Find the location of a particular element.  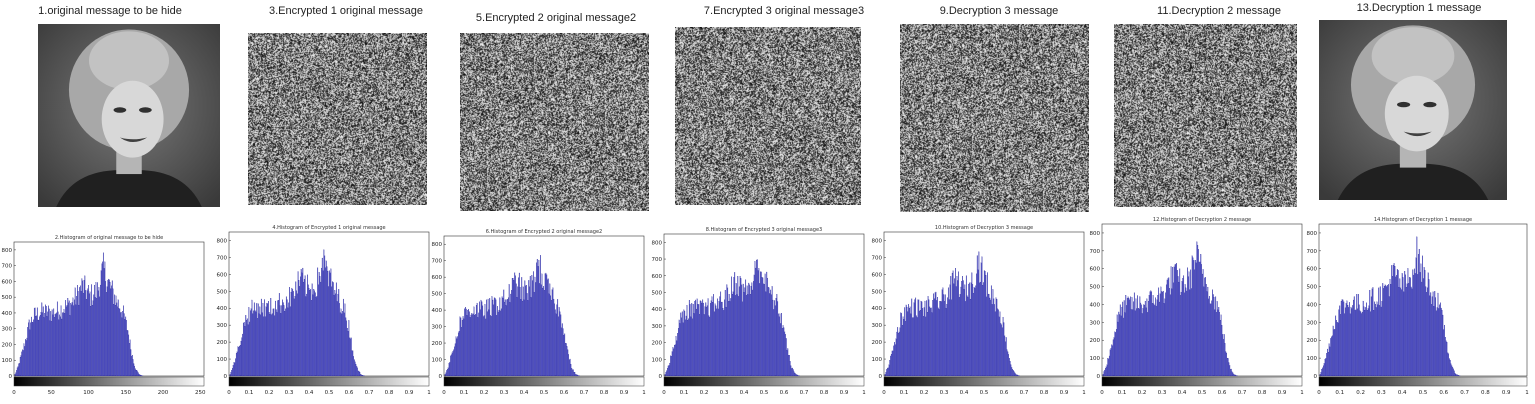

noise-pixels is located at coordinates (768, 116).